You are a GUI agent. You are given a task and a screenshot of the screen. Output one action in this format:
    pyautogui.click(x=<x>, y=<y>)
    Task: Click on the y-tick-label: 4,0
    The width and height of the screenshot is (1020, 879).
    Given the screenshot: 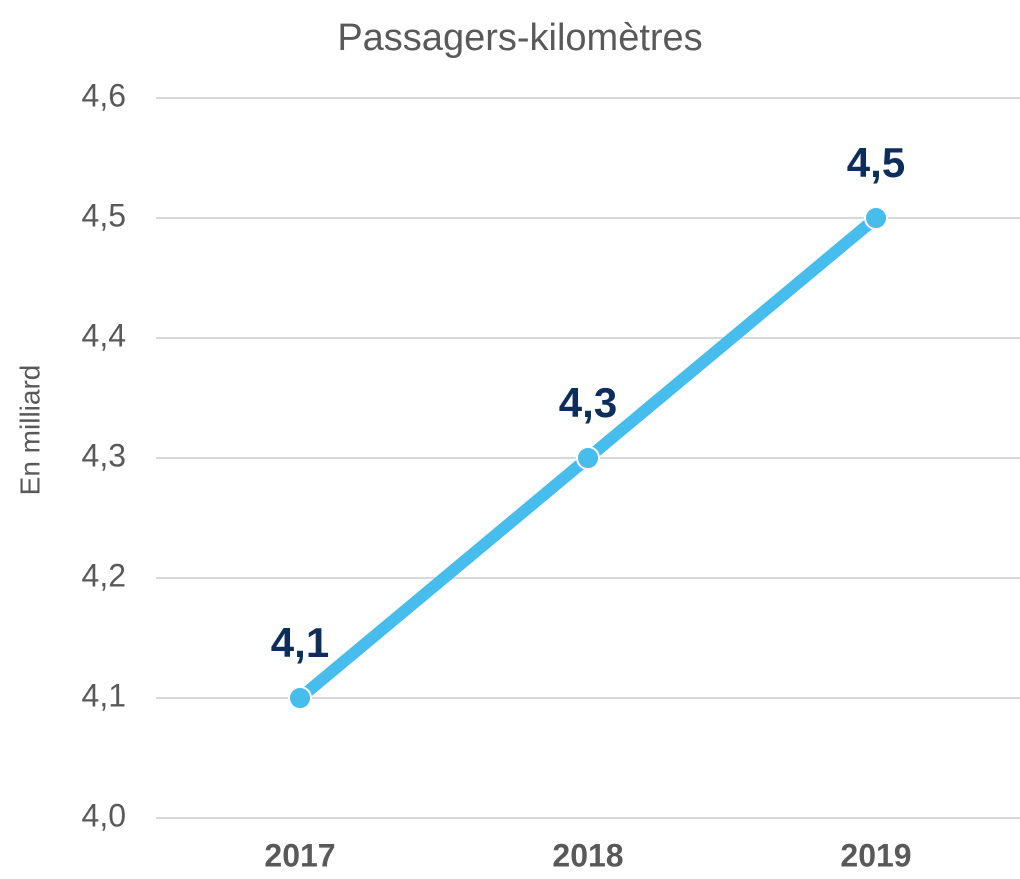 What is the action you would take?
    pyautogui.click(x=104, y=815)
    